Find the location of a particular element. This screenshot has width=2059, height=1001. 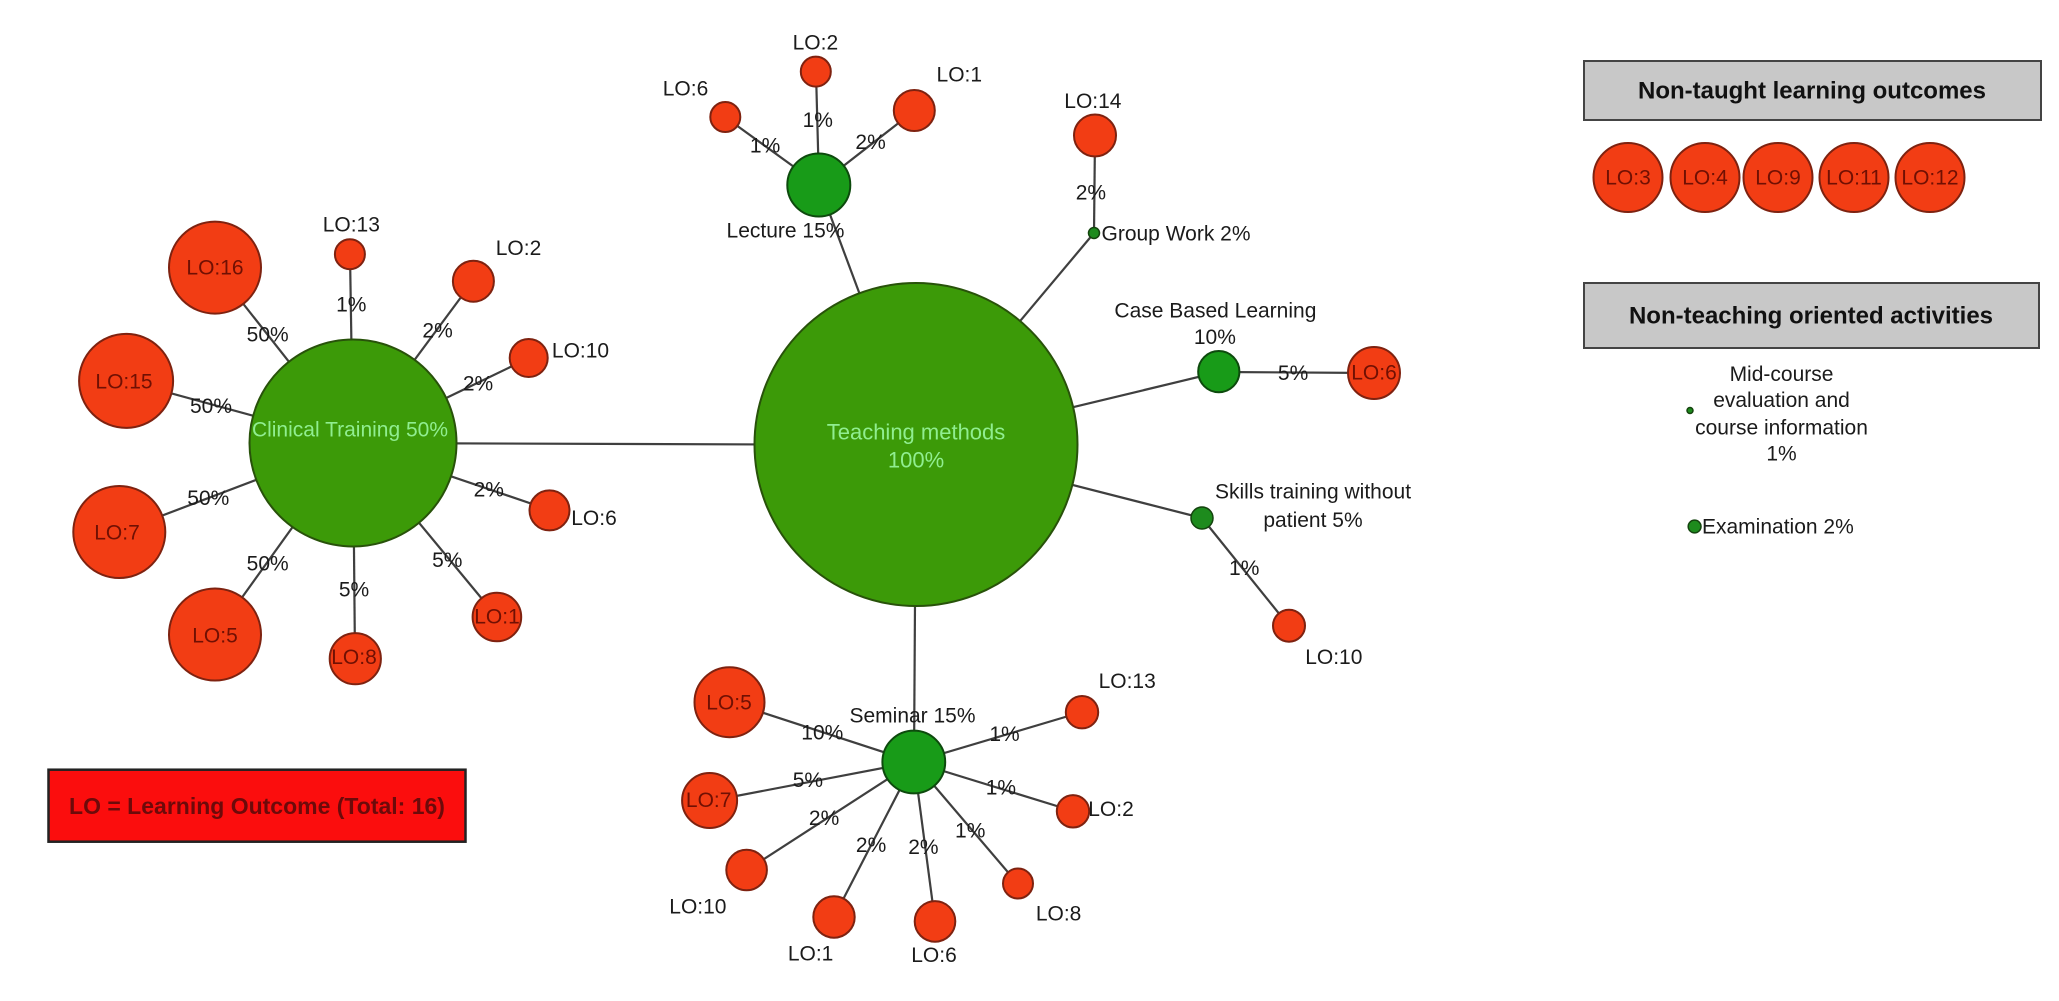

svg-text: evaluation and is located at coordinates (1781, 400).